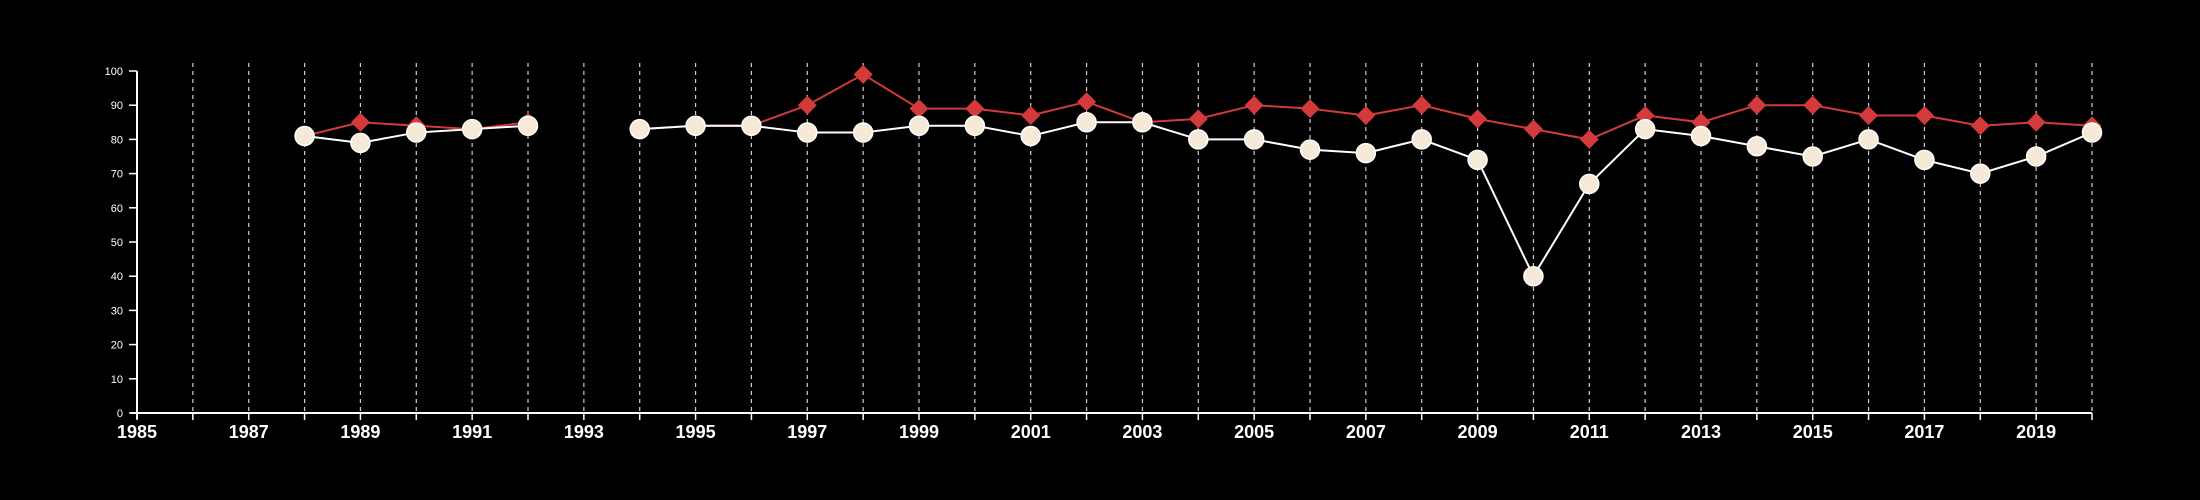 The height and width of the screenshot is (500, 2200). Describe the element at coordinates (1589, 432) in the screenshot. I see `x-tick-label-2011: 2011` at that location.